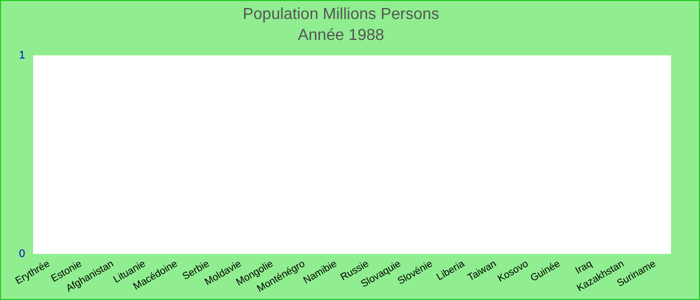  I want to click on y-tick-label: 1, so click(22, 55).